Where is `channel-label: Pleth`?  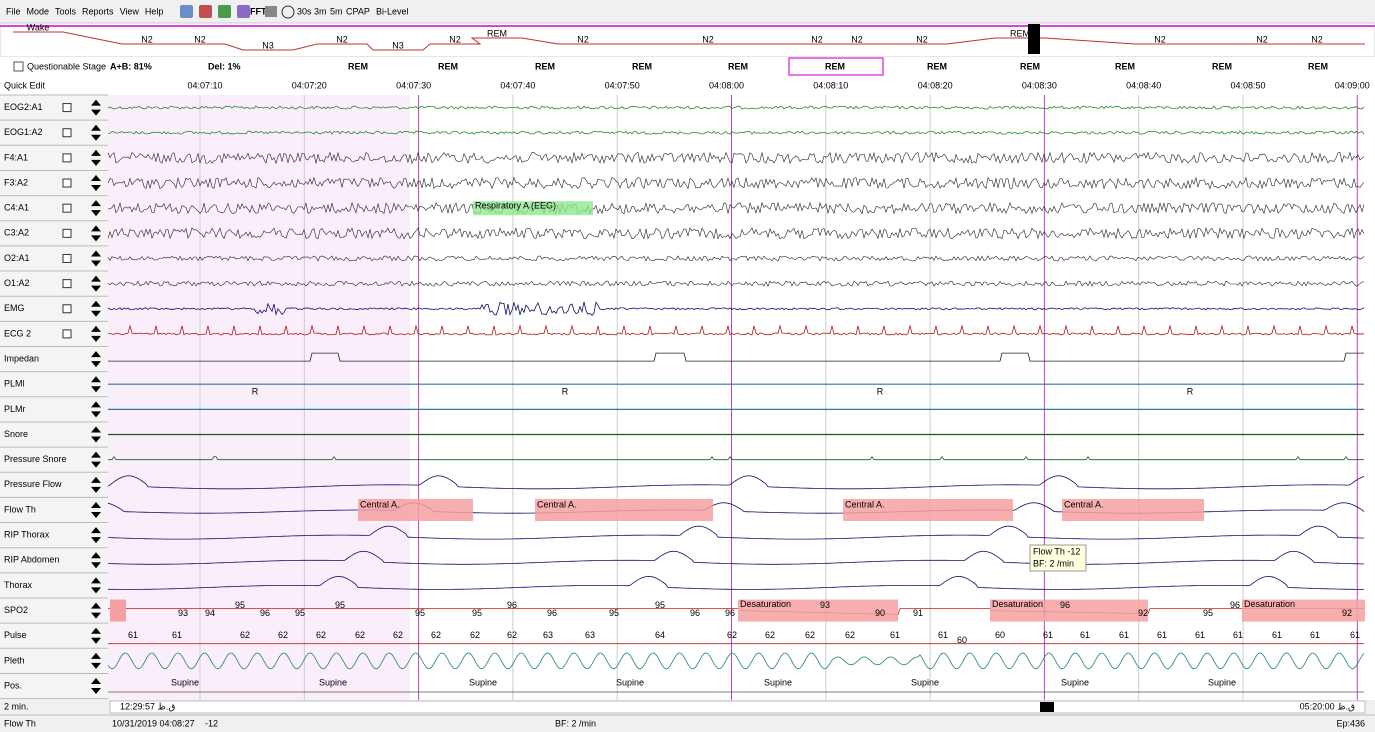
channel-label: Pleth is located at coordinates (14, 660).